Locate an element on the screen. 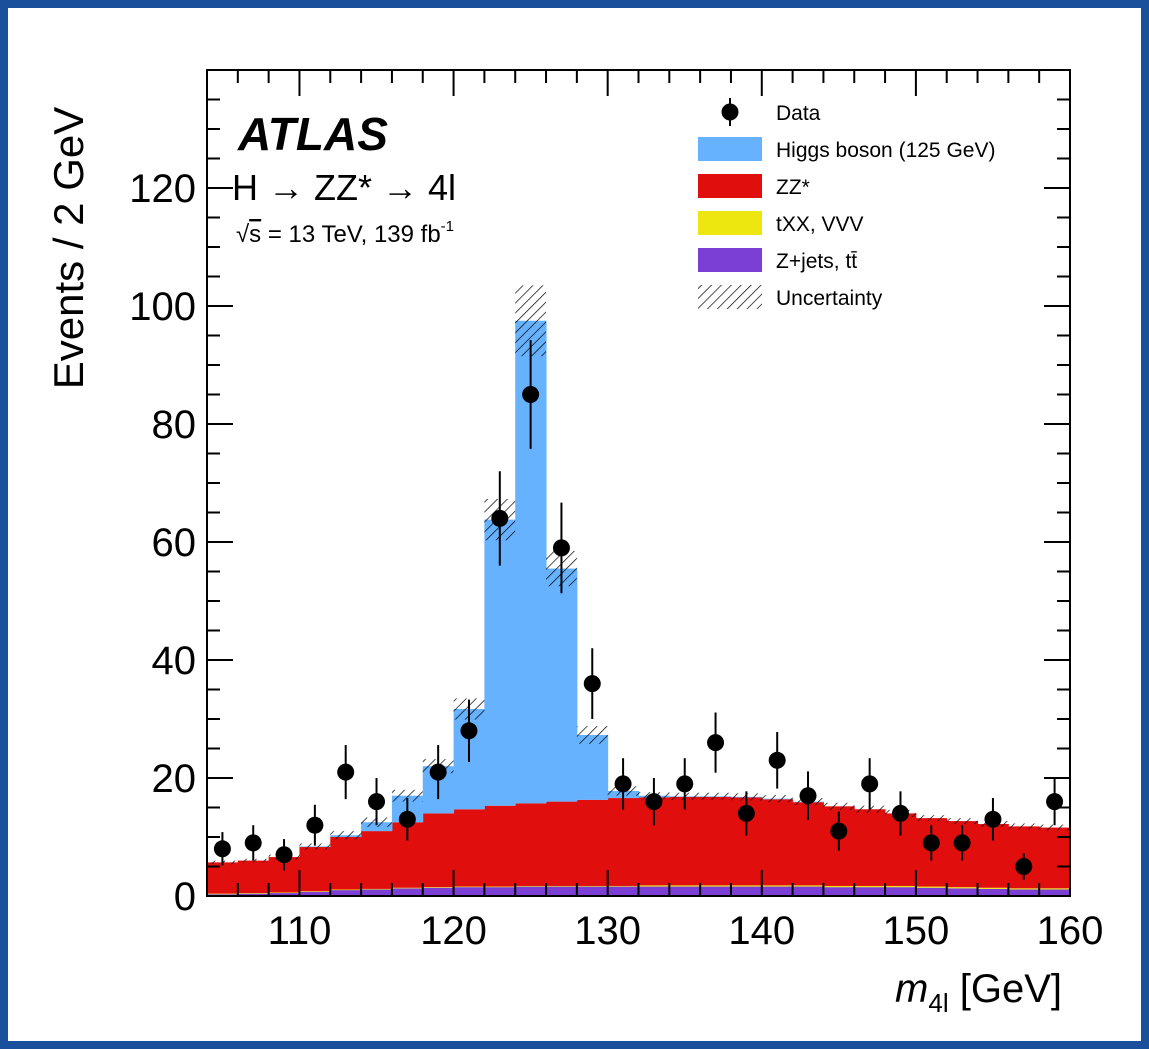  legend-hatch-swatch is located at coordinates (730, 297).